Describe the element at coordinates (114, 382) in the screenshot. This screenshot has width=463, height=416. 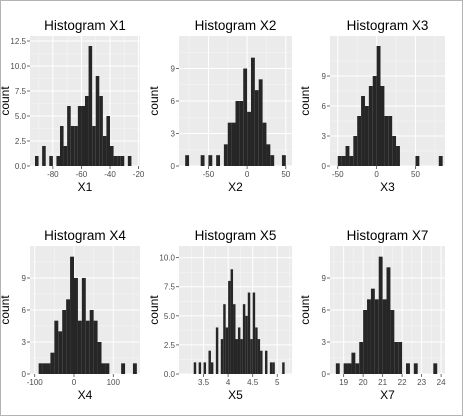
I see `hist-x4-x-tick-label: 100` at that location.